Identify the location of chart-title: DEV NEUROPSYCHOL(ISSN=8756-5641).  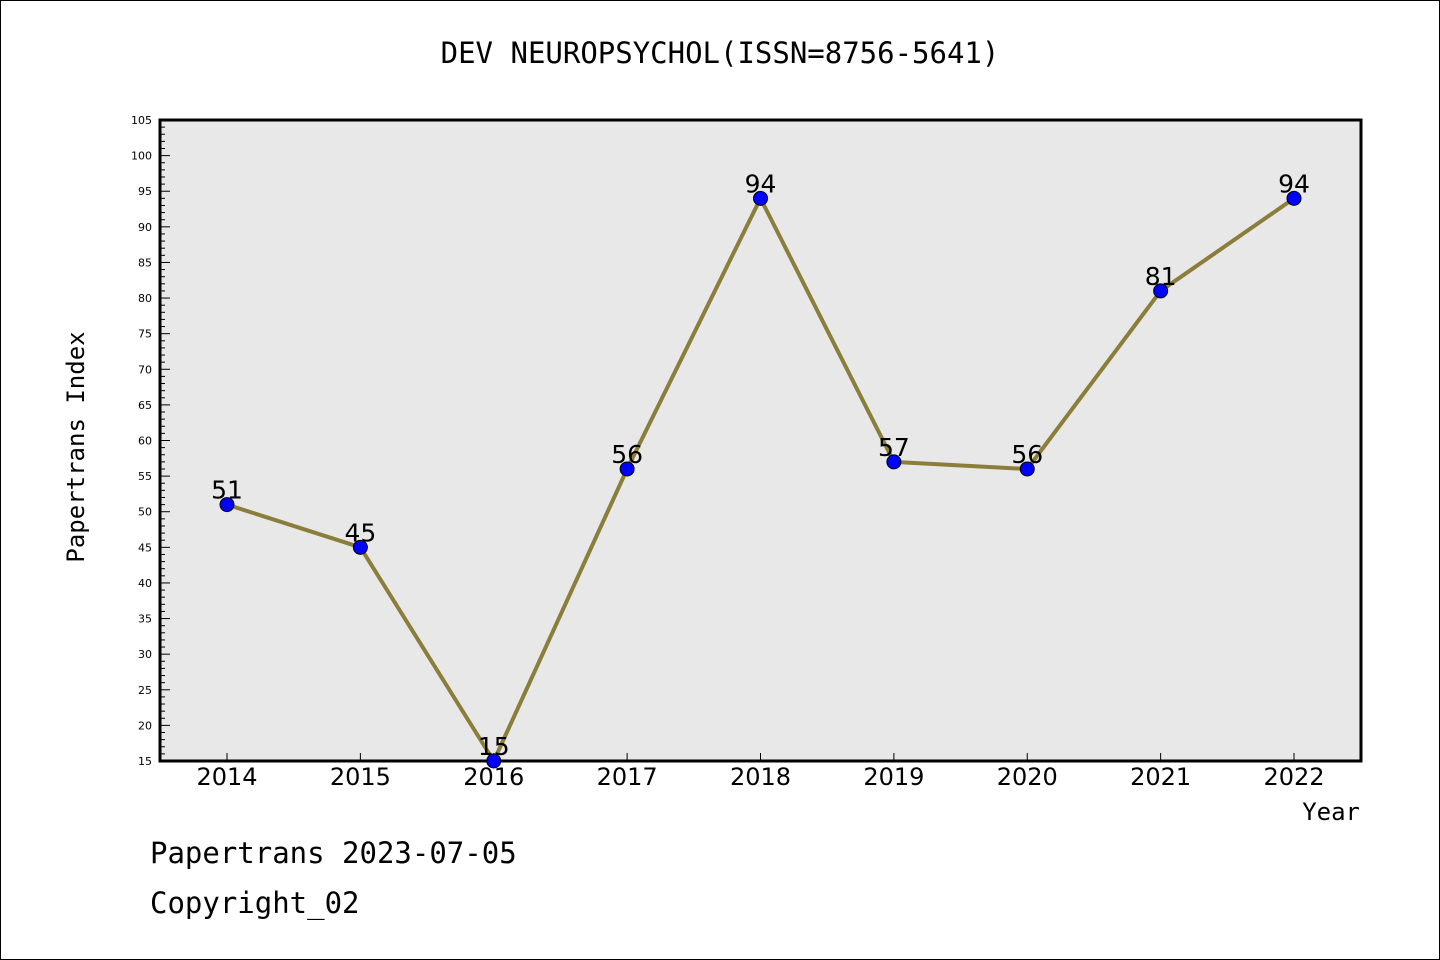
(720, 53).